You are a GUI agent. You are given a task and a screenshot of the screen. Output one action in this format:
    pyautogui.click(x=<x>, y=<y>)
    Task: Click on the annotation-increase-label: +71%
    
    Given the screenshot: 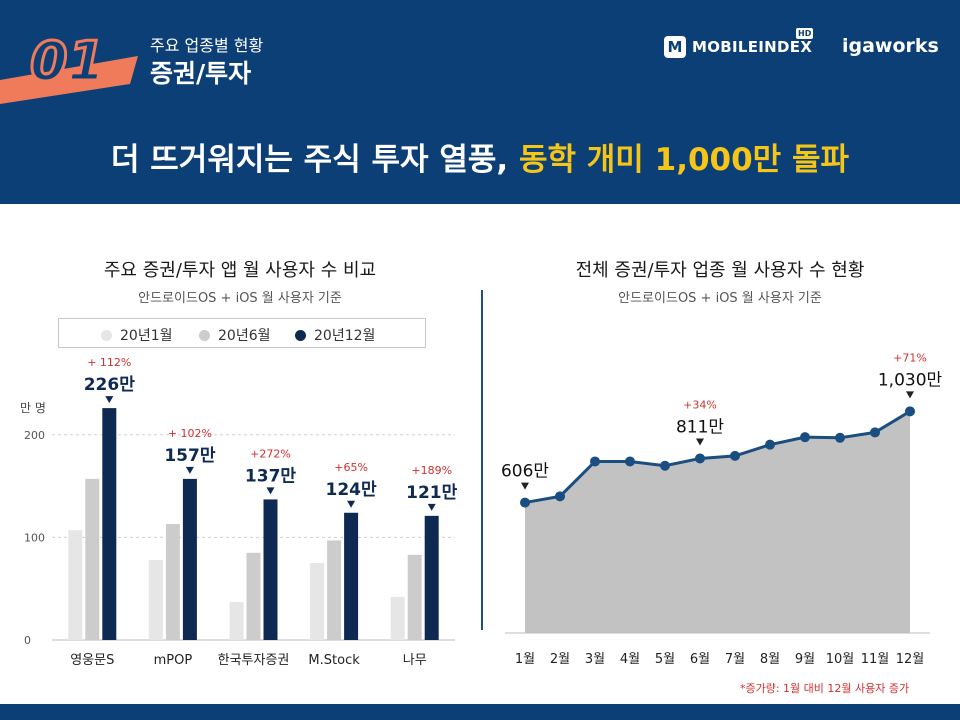 What is the action you would take?
    pyautogui.click(x=910, y=357)
    